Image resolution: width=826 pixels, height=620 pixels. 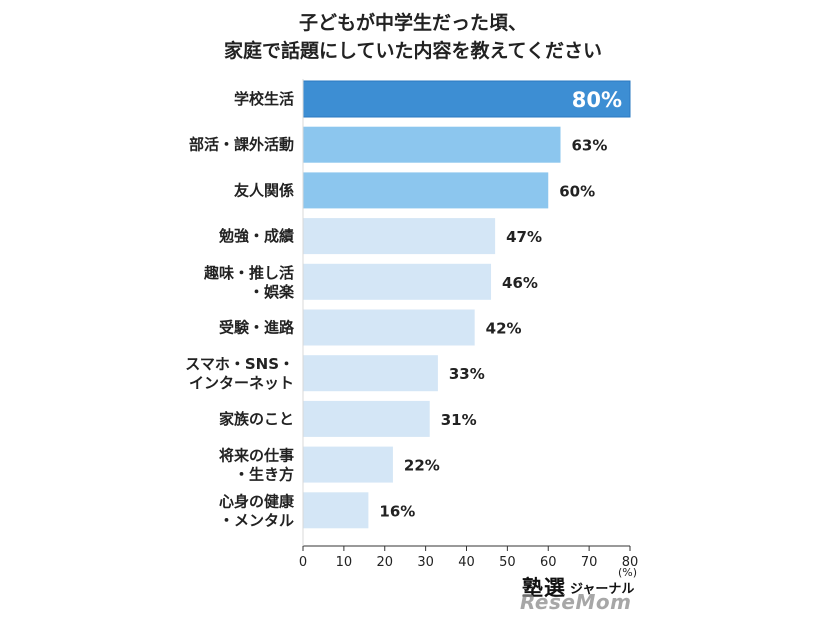 I want to click on category-label-4-line-0: 趣味・推し活, so click(x=248, y=273).